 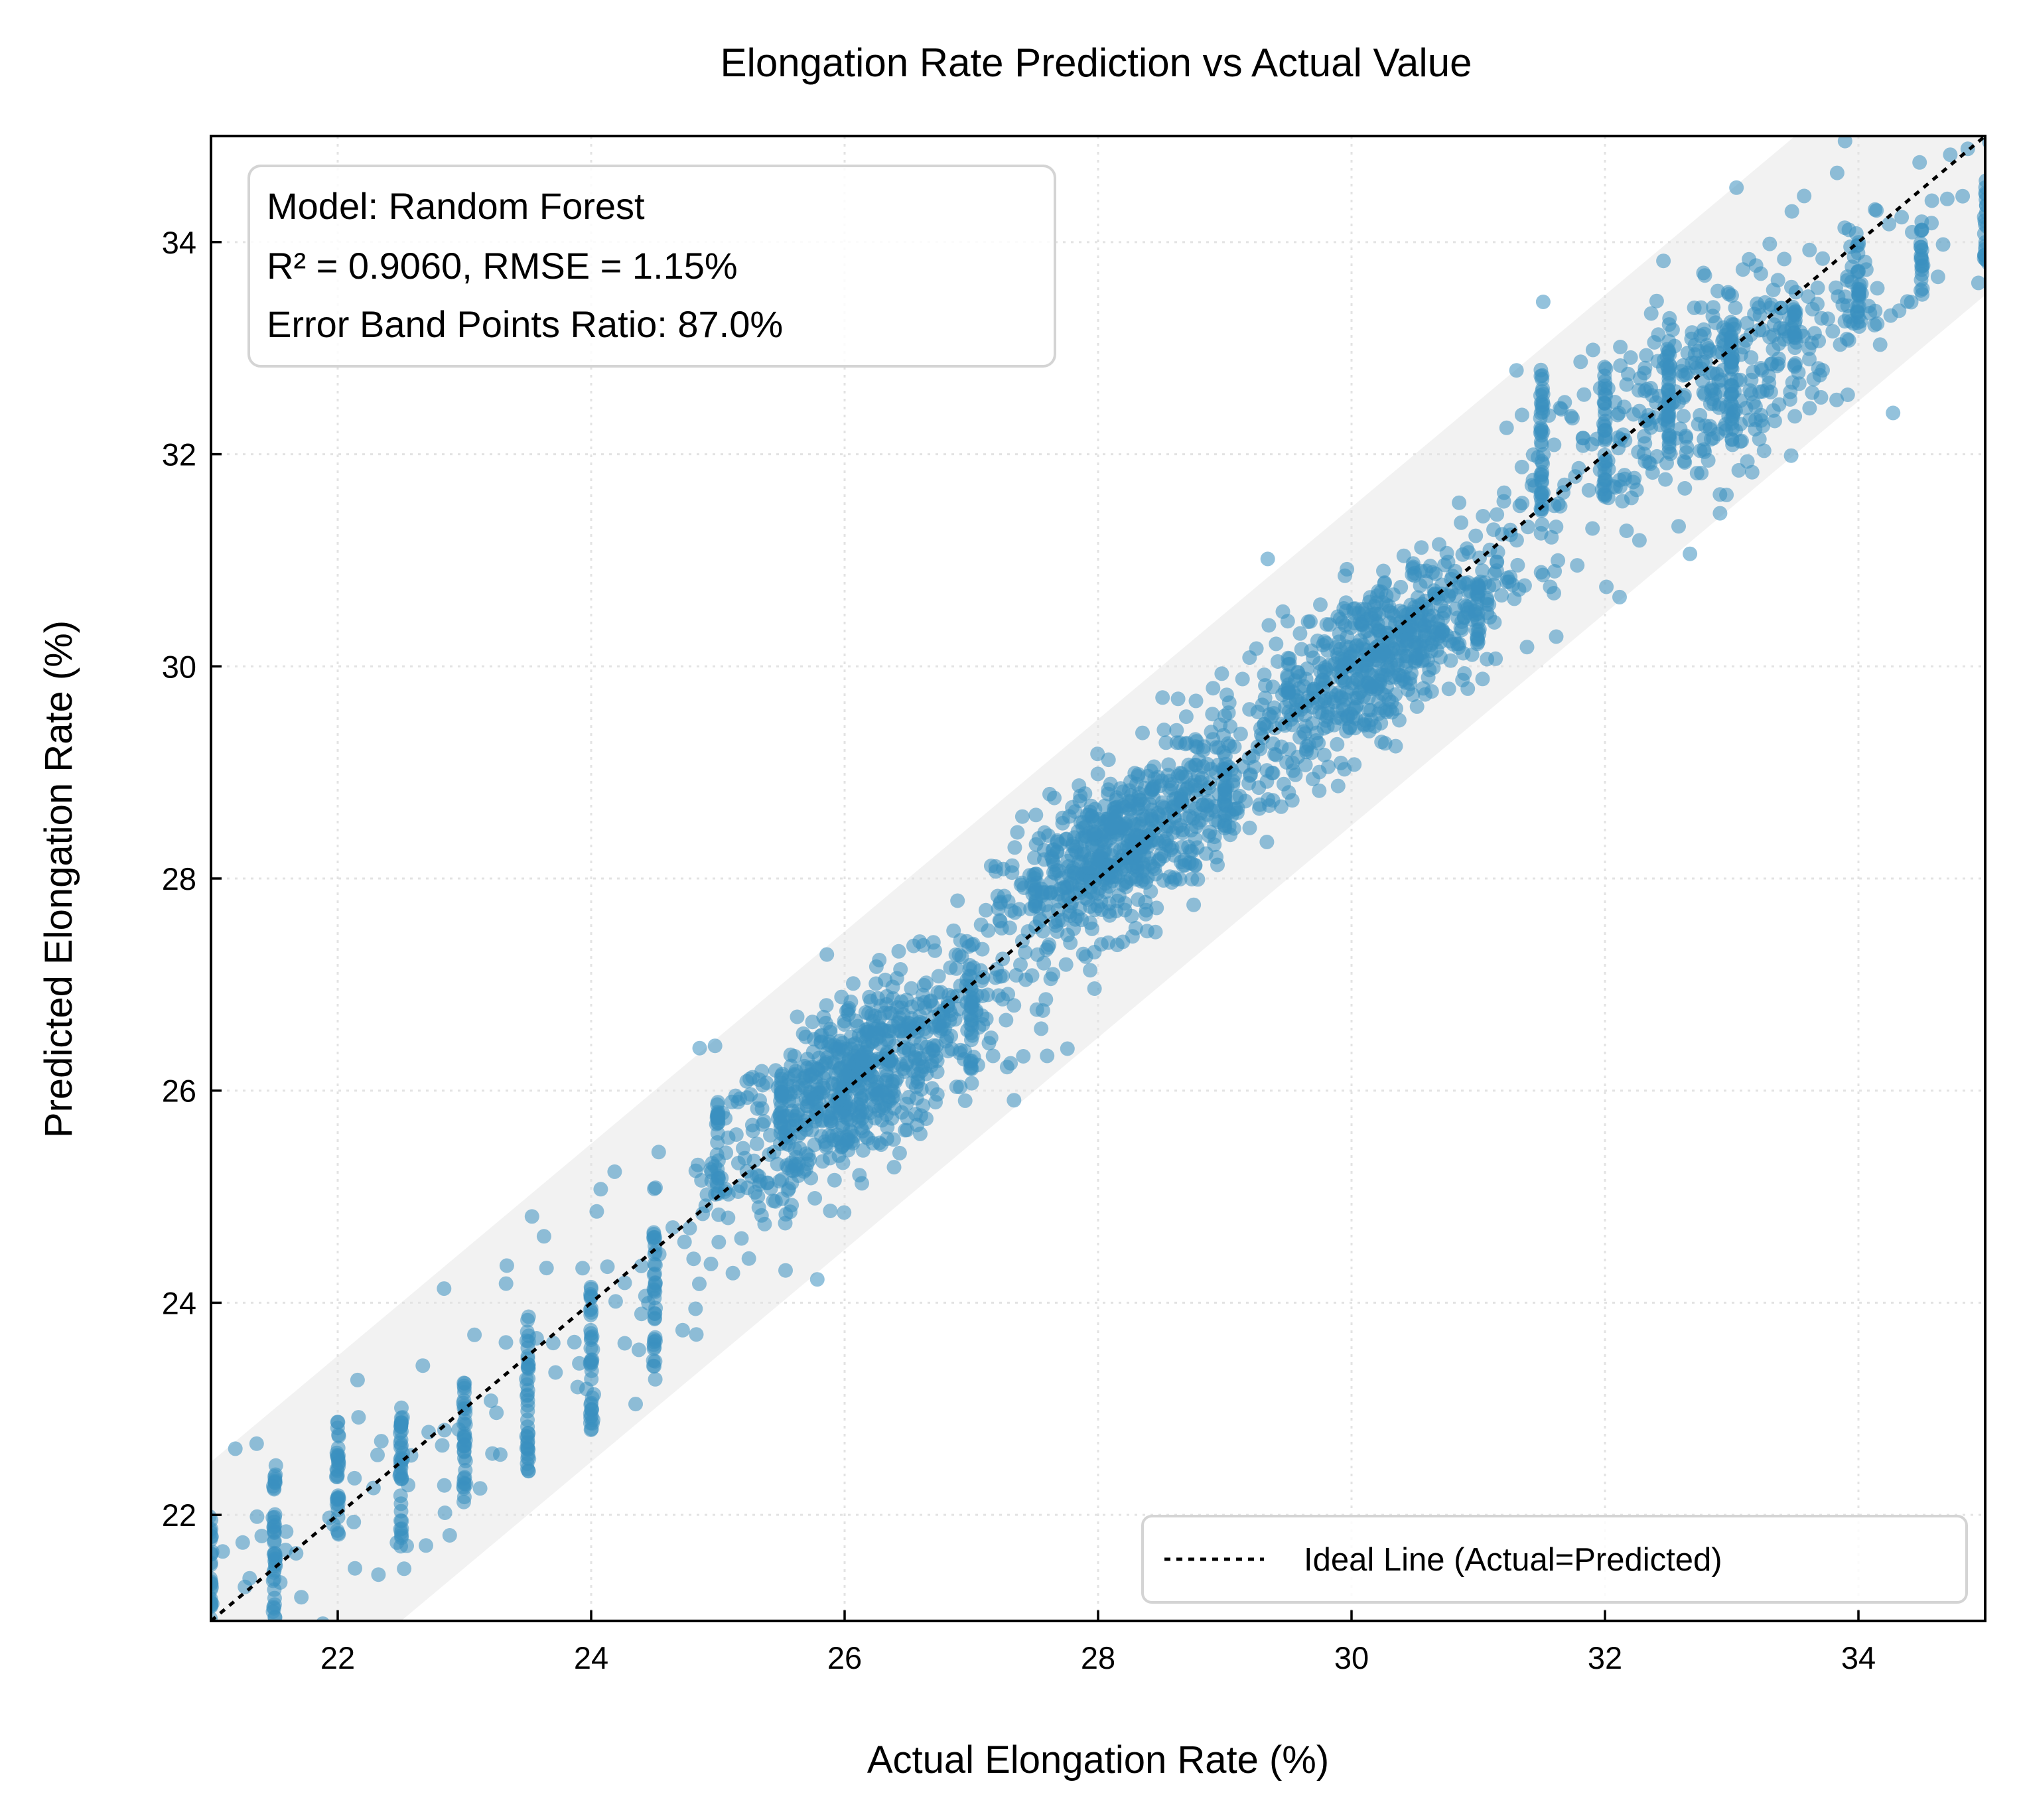 What do you see at coordinates (1809, 249) in the screenshot?
I see `data-point-1950` at bounding box center [1809, 249].